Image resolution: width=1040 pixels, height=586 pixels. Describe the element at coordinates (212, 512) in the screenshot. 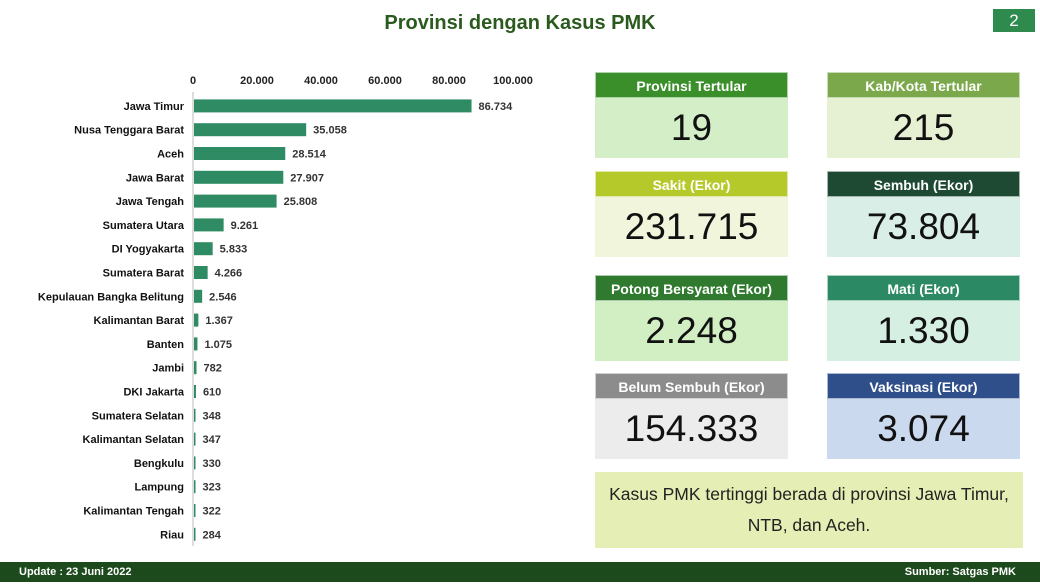

I see `data-label: 322` at that location.